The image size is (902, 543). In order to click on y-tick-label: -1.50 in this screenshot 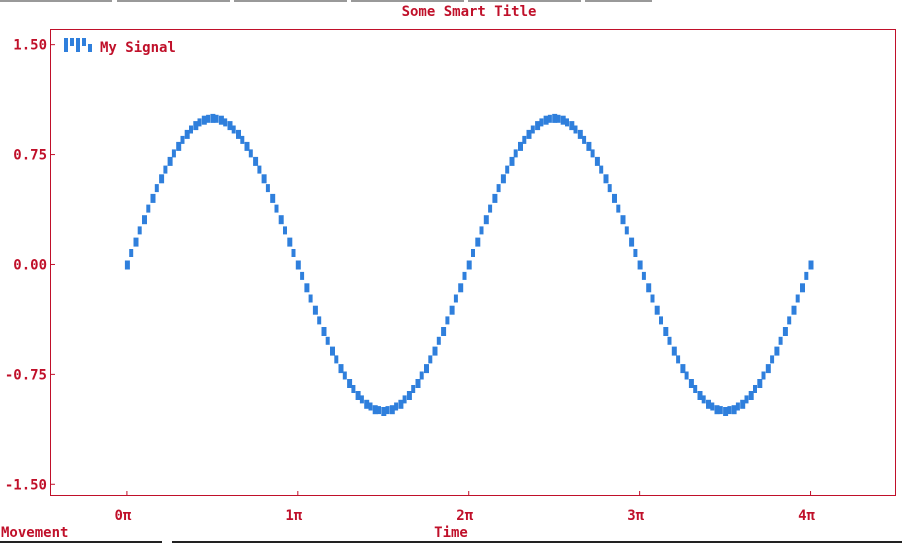, I will do `click(26, 485)`.